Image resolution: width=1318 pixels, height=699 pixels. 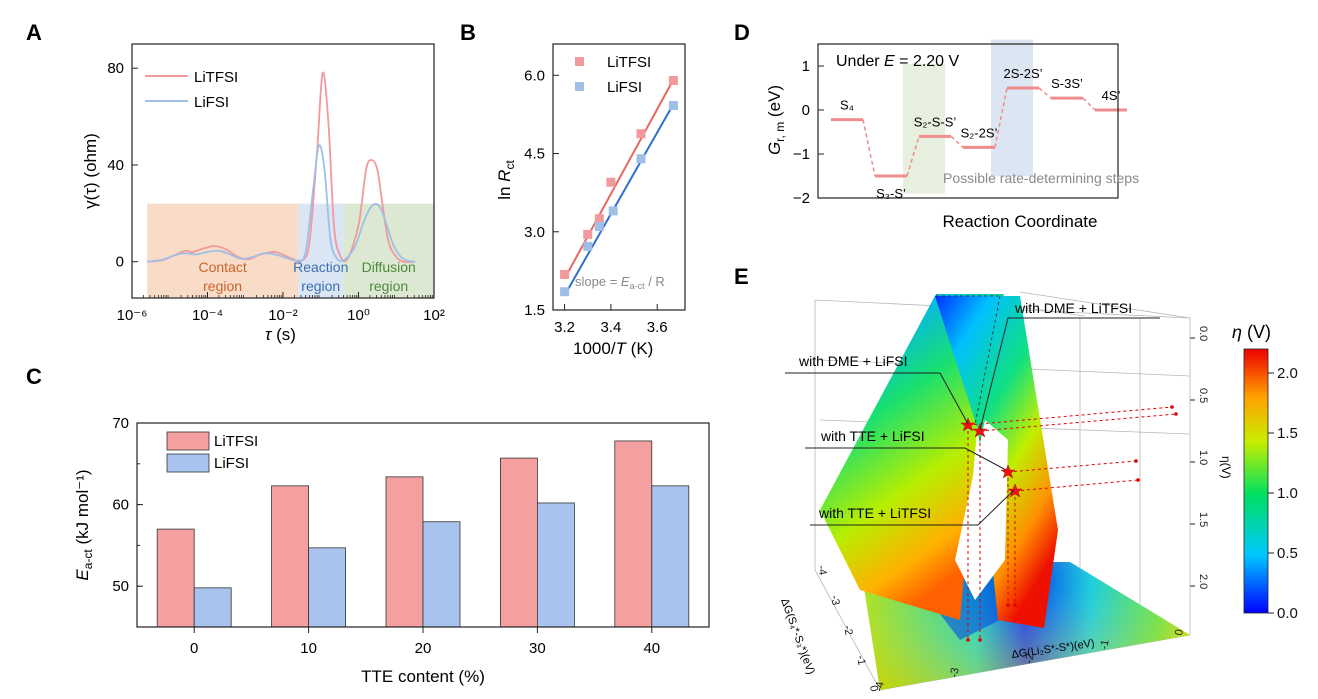 What do you see at coordinates (891, 193) in the screenshot?
I see `level-label-1: S₃-S’` at bounding box center [891, 193].